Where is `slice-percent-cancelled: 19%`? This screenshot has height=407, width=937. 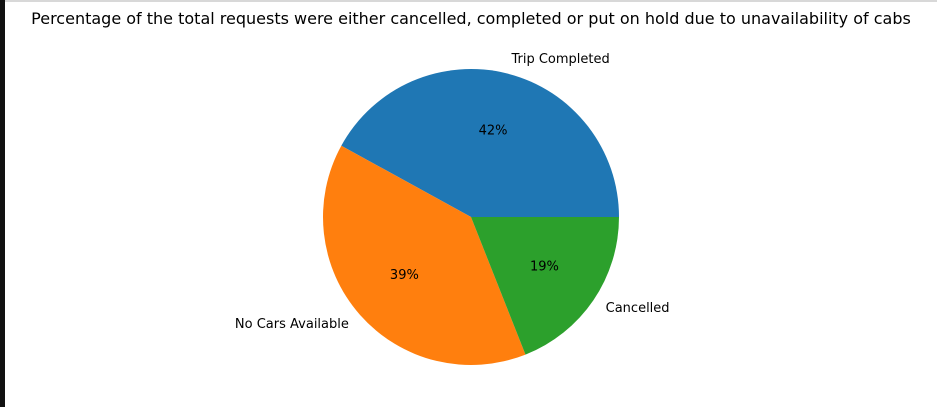 slice-percent-cancelled: 19% is located at coordinates (544, 266).